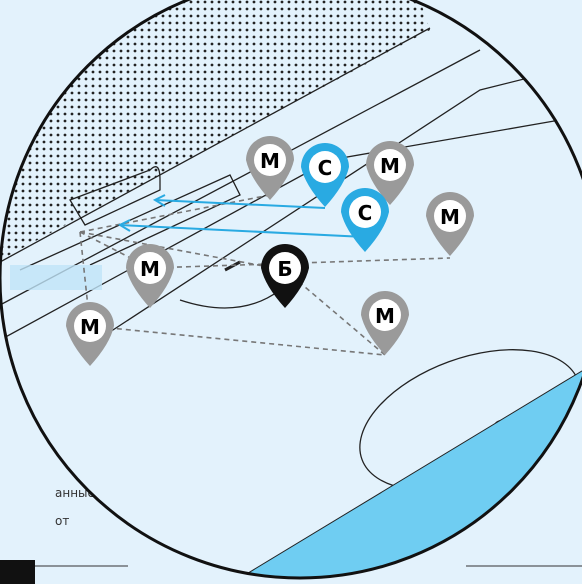  What do you see at coordinates (75, 493) in the screenshot?
I see `caption-line: анные` at bounding box center [75, 493].